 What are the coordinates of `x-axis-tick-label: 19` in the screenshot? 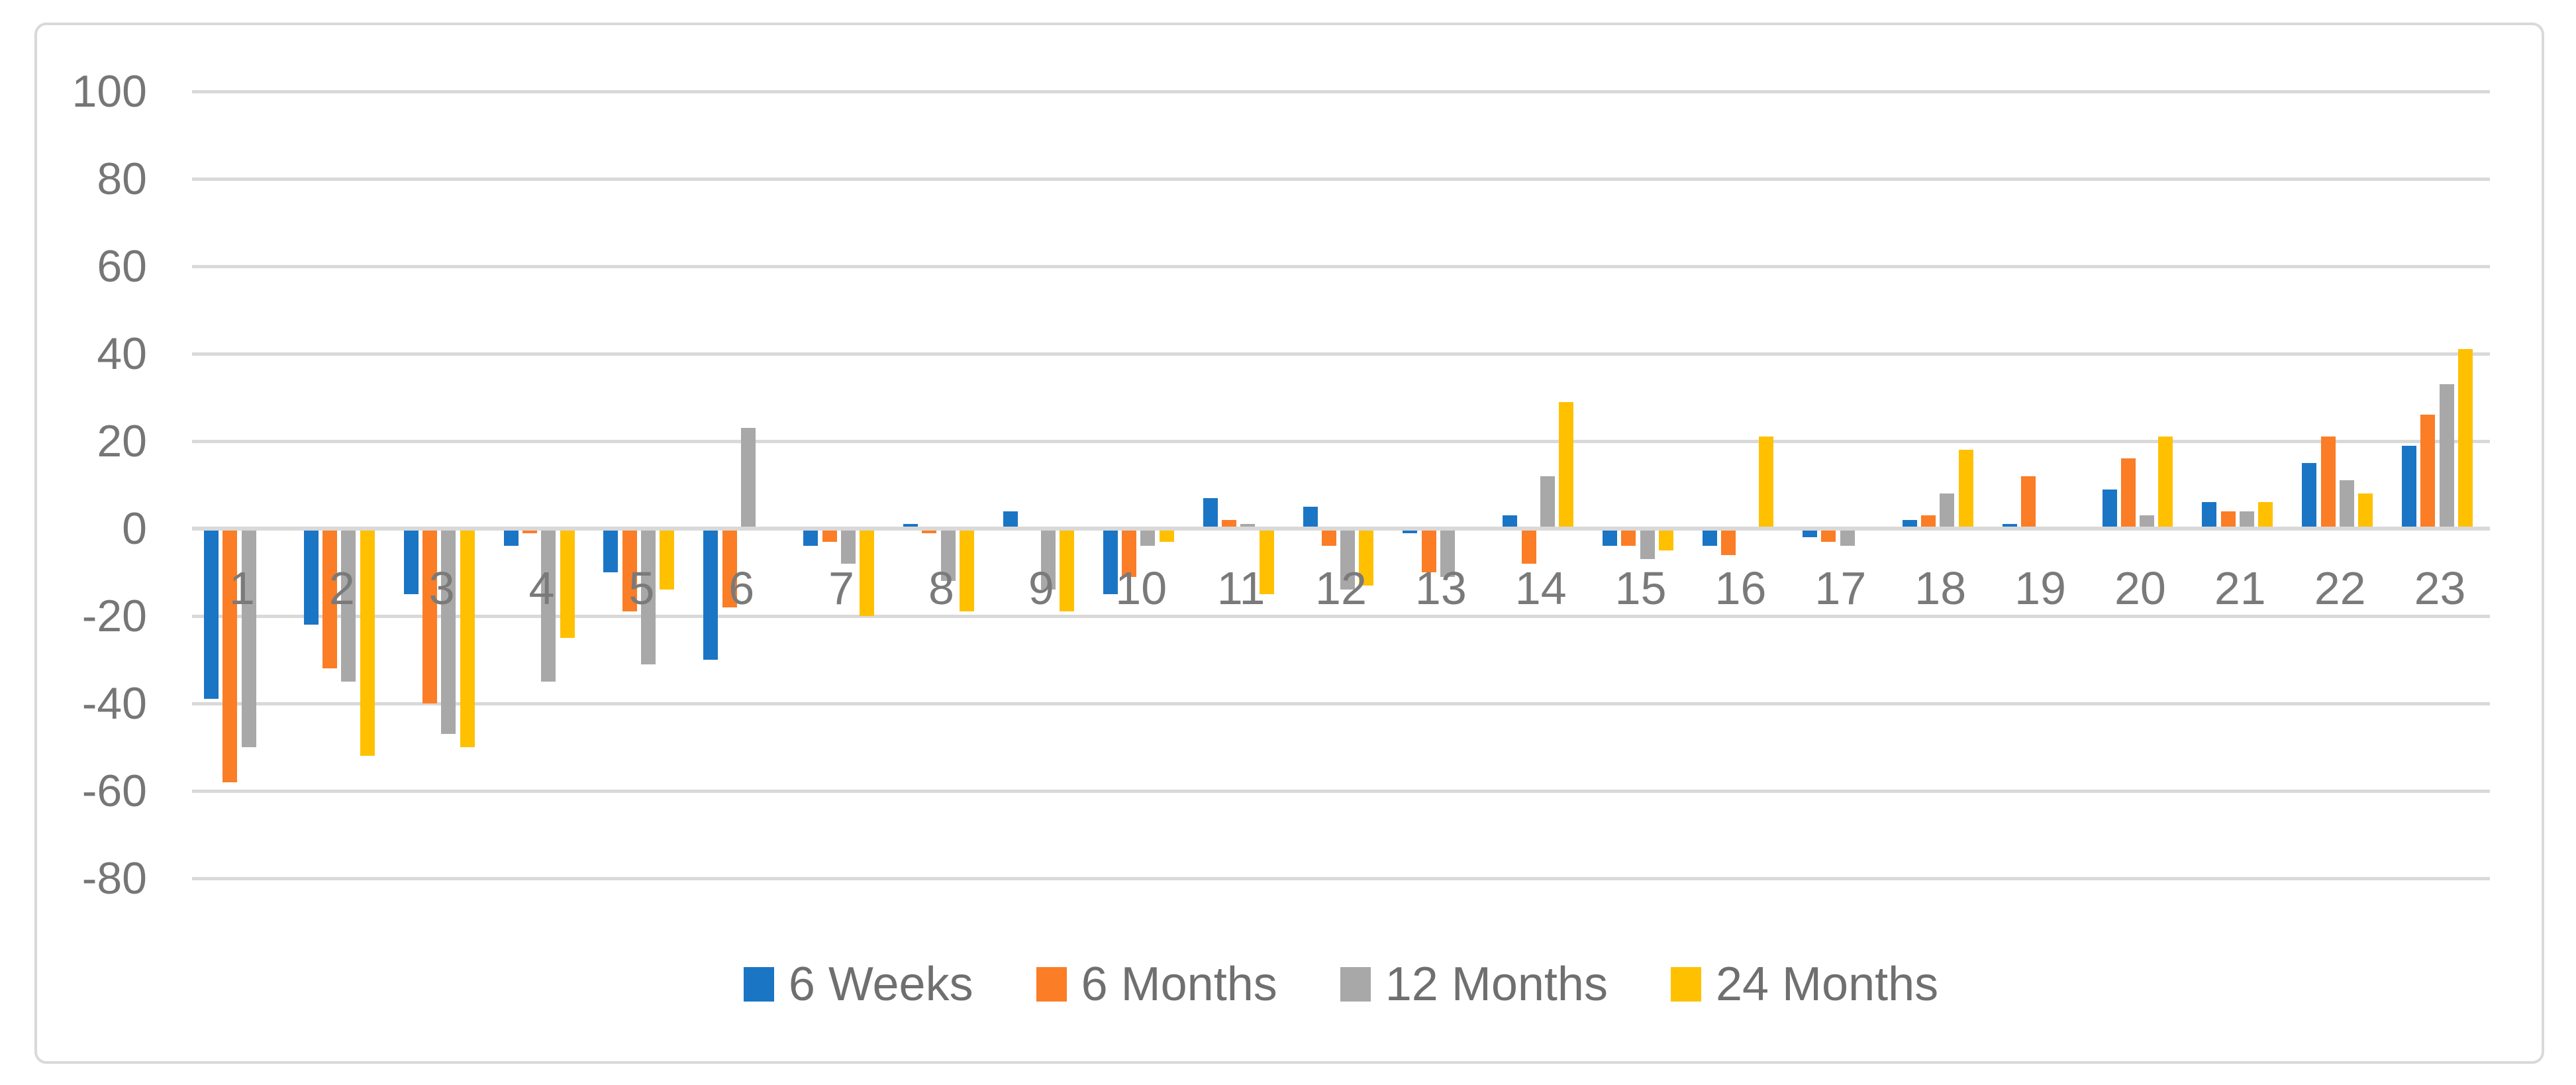 It's located at (2040, 588).